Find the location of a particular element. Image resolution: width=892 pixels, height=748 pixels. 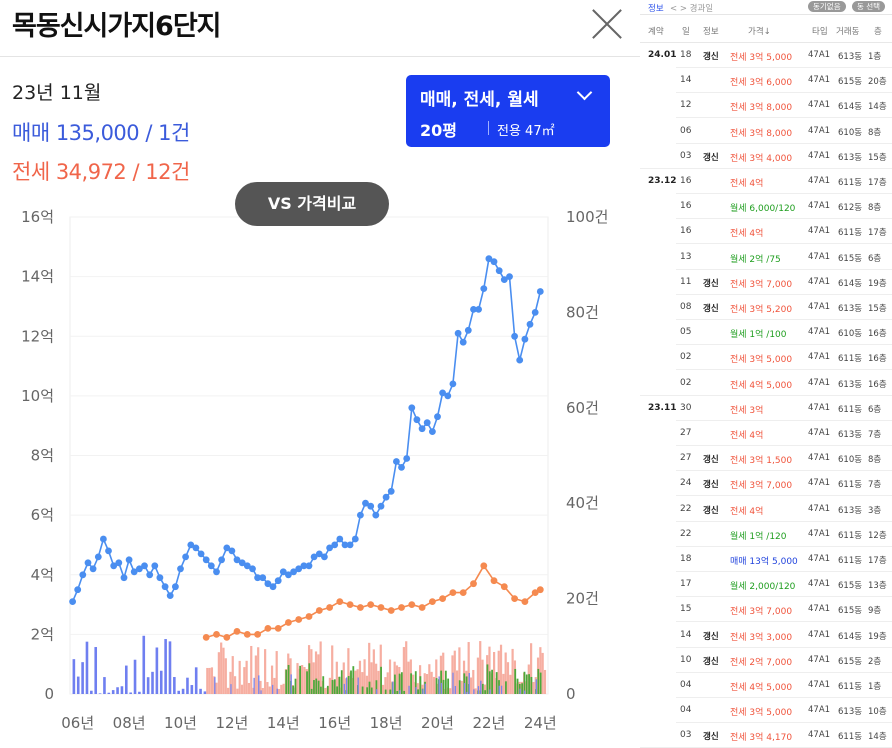

table-row: 02 전세 4억 5,000 47A1 613동 16층 is located at coordinates (766, 383).